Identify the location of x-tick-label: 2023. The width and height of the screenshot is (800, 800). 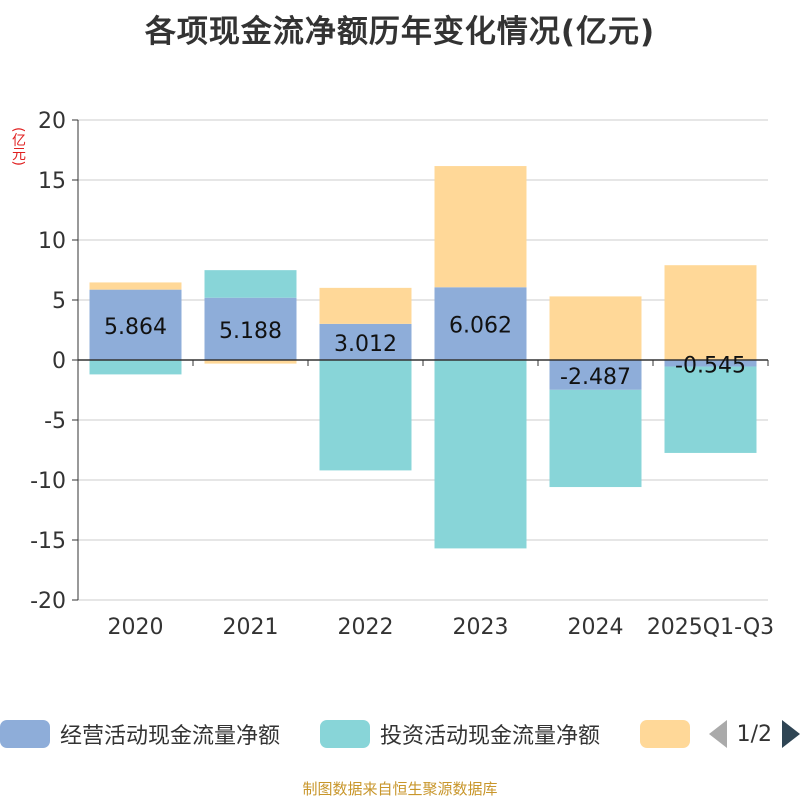
(481, 627).